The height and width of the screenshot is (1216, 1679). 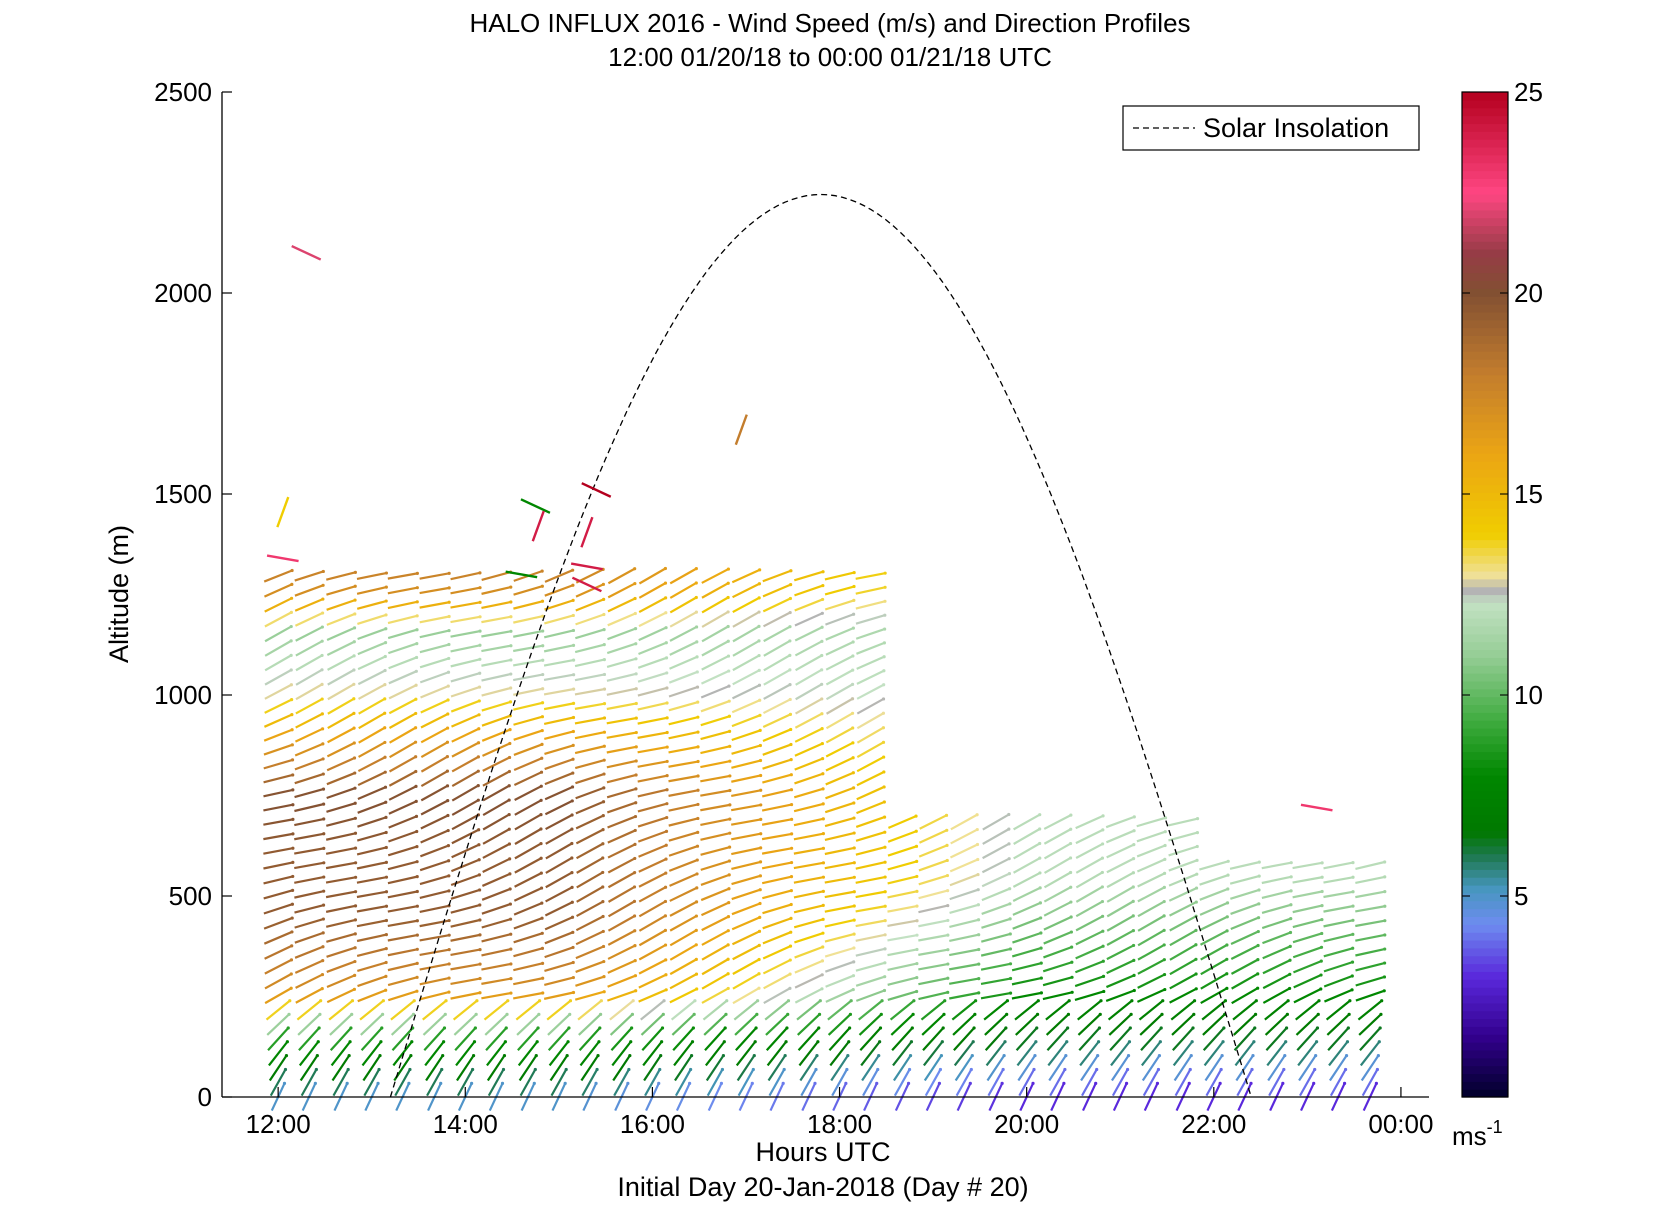 What do you see at coordinates (282, 558) in the screenshot?
I see `isolated-barb` at bounding box center [282, 558].